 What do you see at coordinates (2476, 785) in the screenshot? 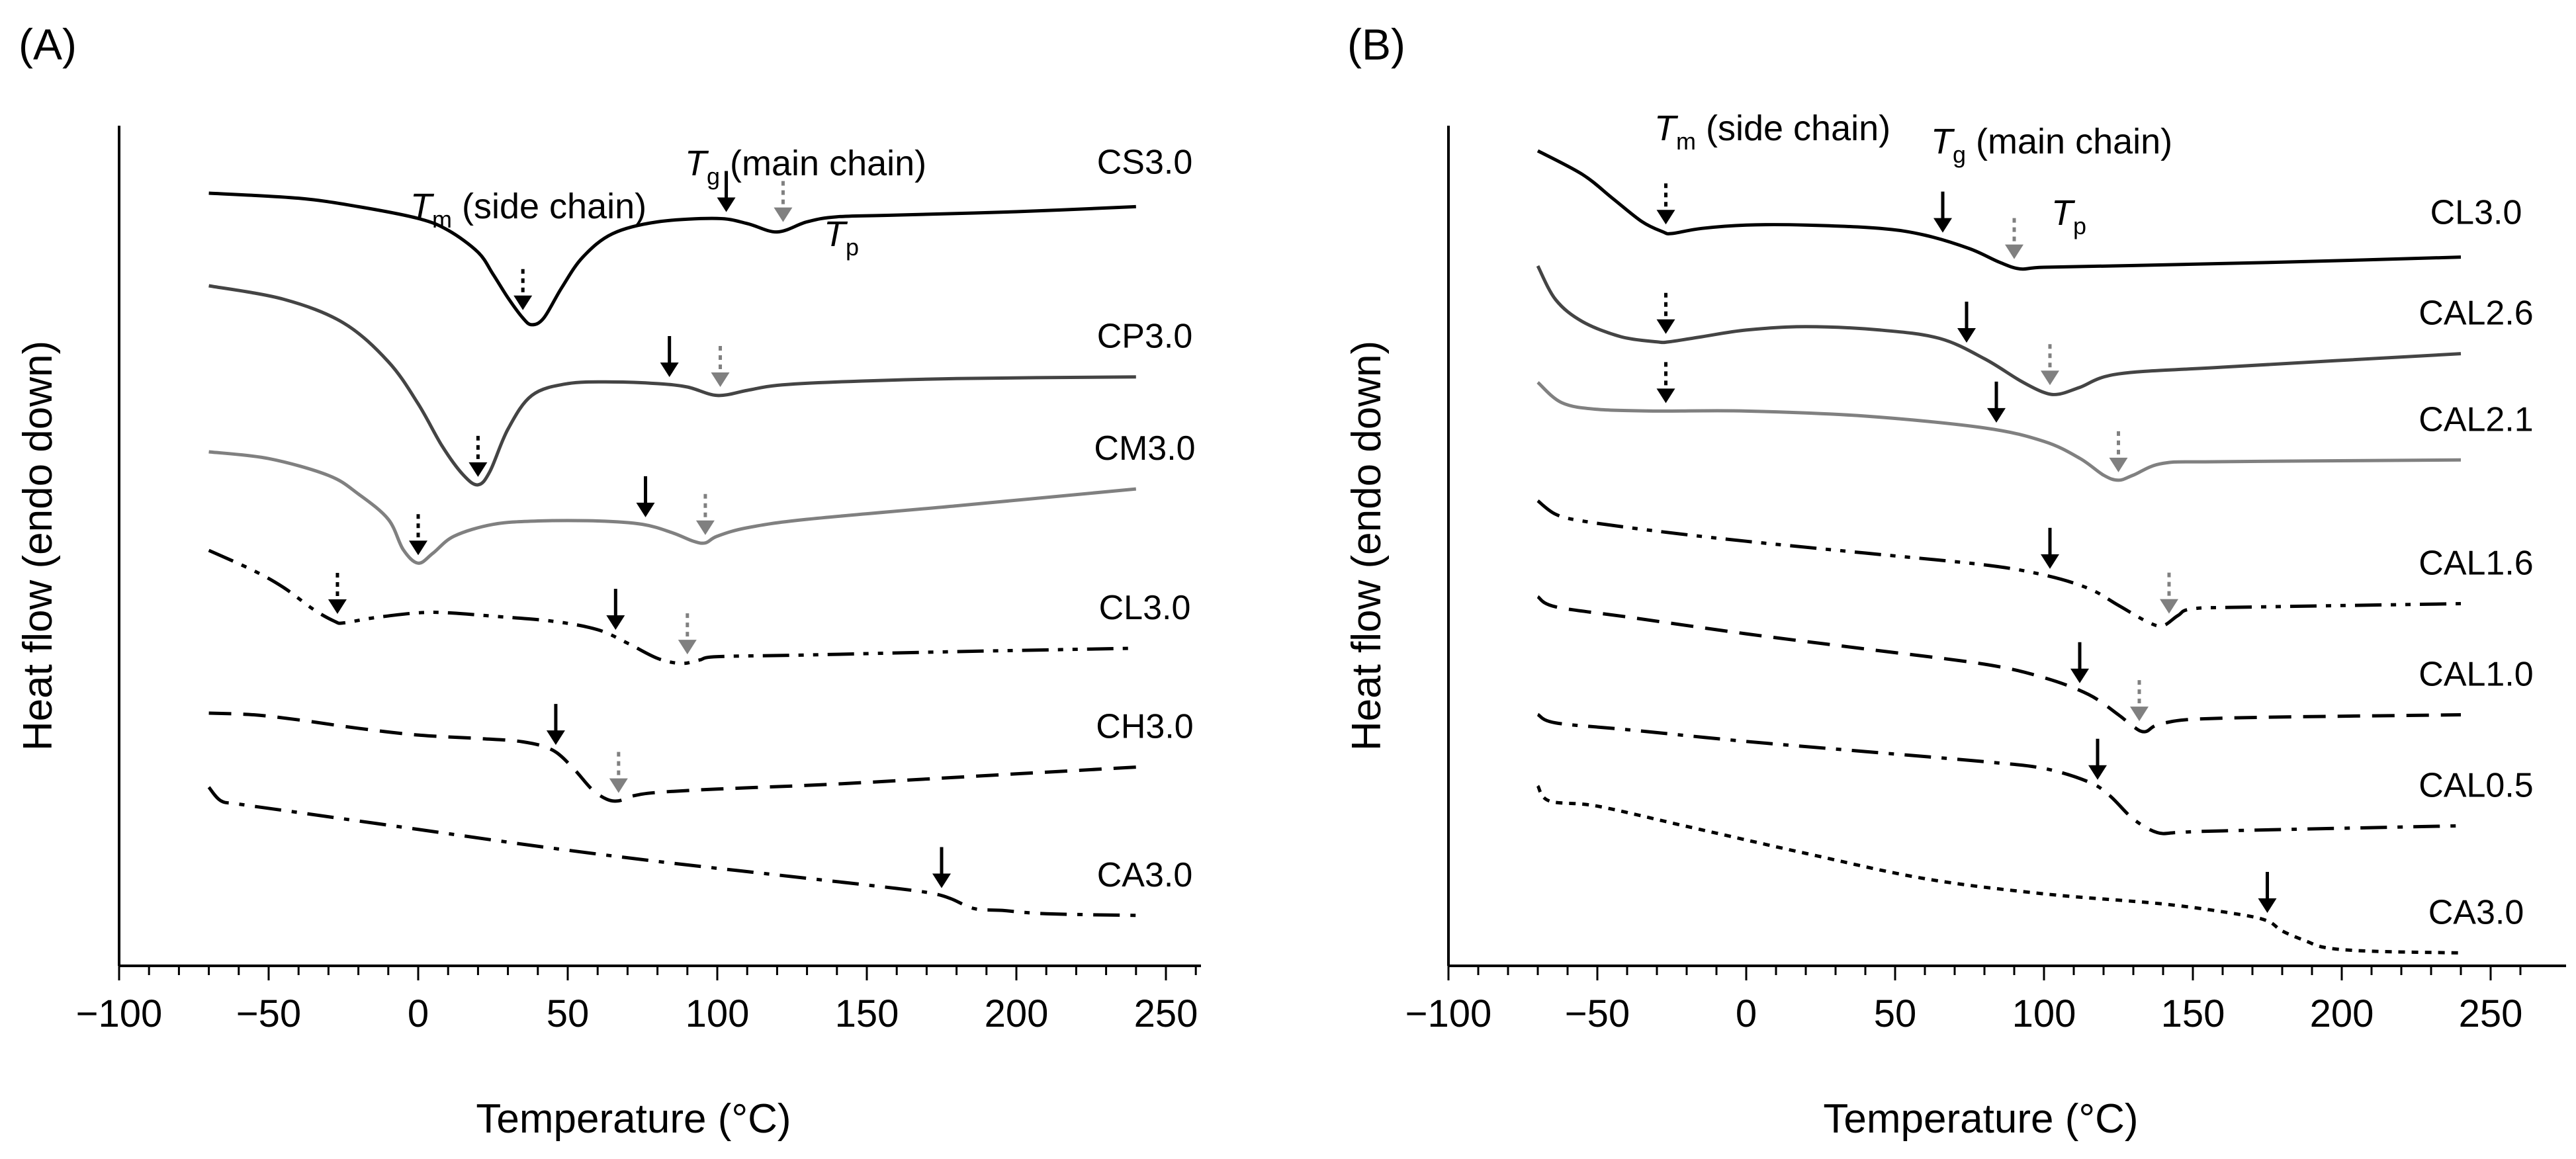
I see `curve-label: CAL0.5` at bounding box center [2476, 785].